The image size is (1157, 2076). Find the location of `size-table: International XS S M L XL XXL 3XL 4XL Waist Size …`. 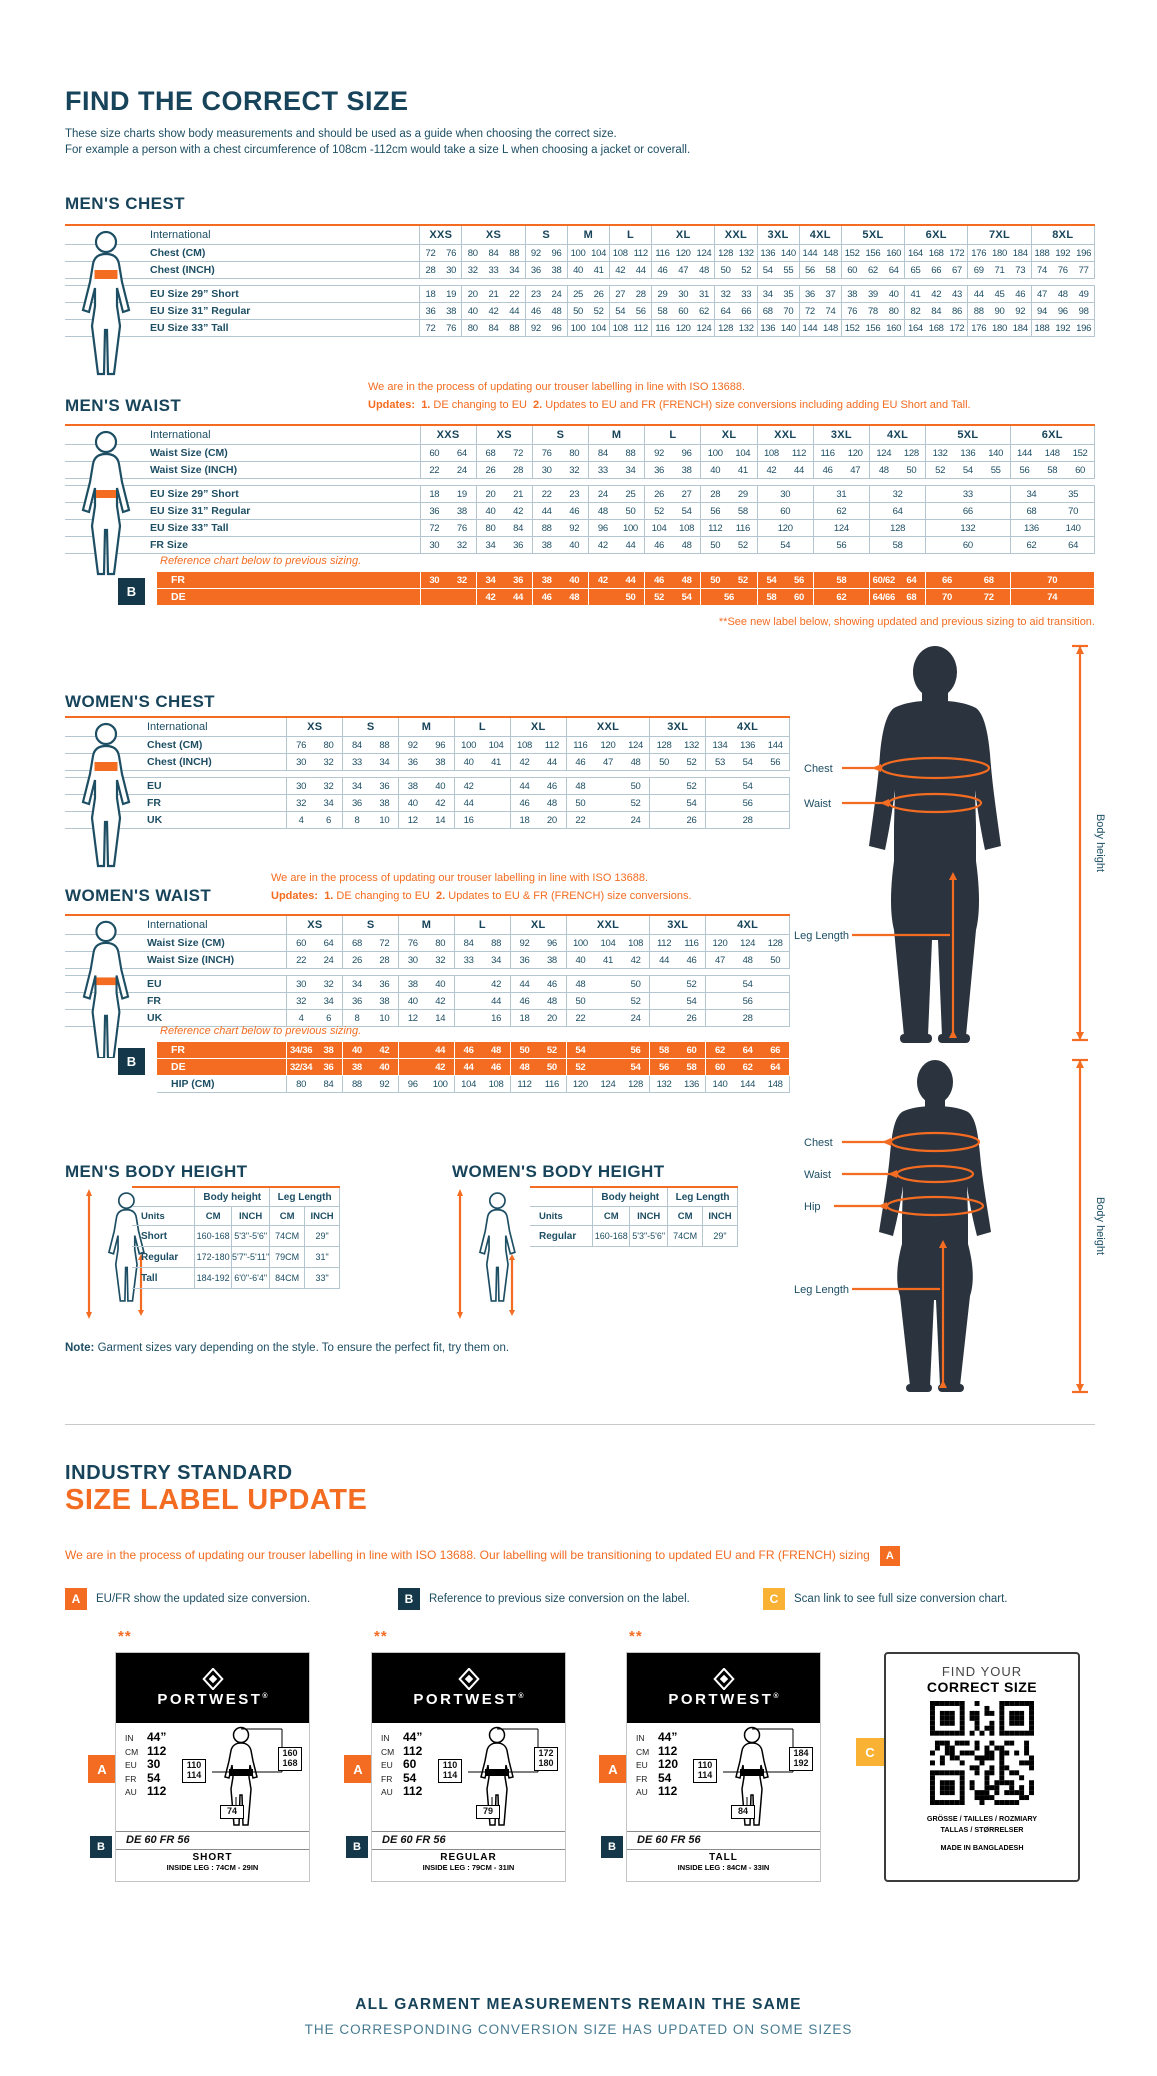

size-table: International XS S M L XL XXL 3XL 4XL Waist Size … is located at coordinates (427, 971).